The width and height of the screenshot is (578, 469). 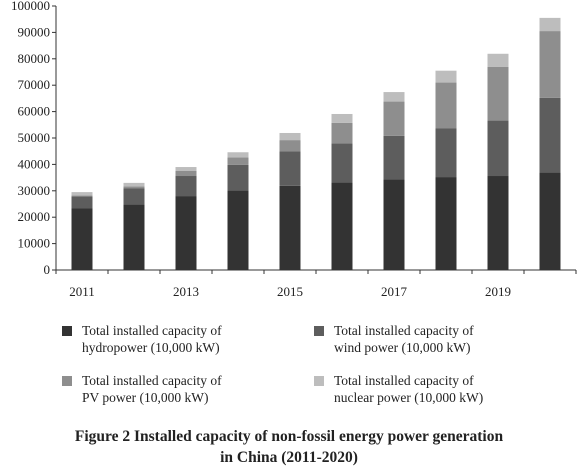 What do you see at coordinates (550, 135) in the screenshot?
I see `bar-segment-2020-s1` at bounding box center [550, 135].